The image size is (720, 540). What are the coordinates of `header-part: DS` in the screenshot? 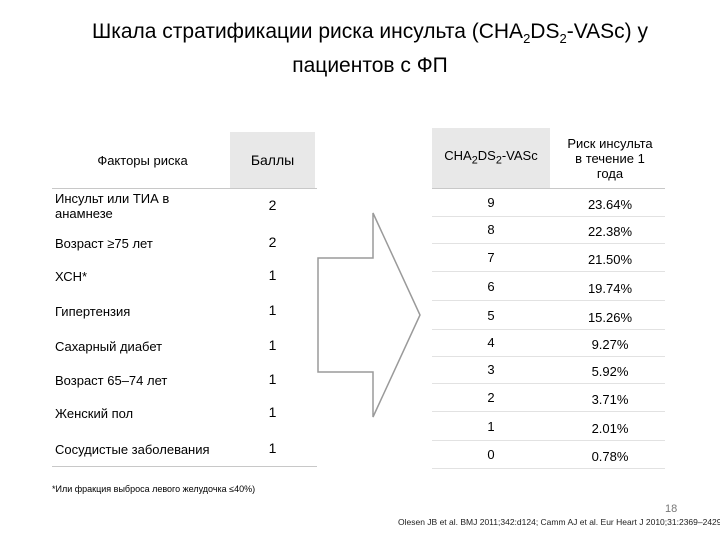 It's located at (486, 155).